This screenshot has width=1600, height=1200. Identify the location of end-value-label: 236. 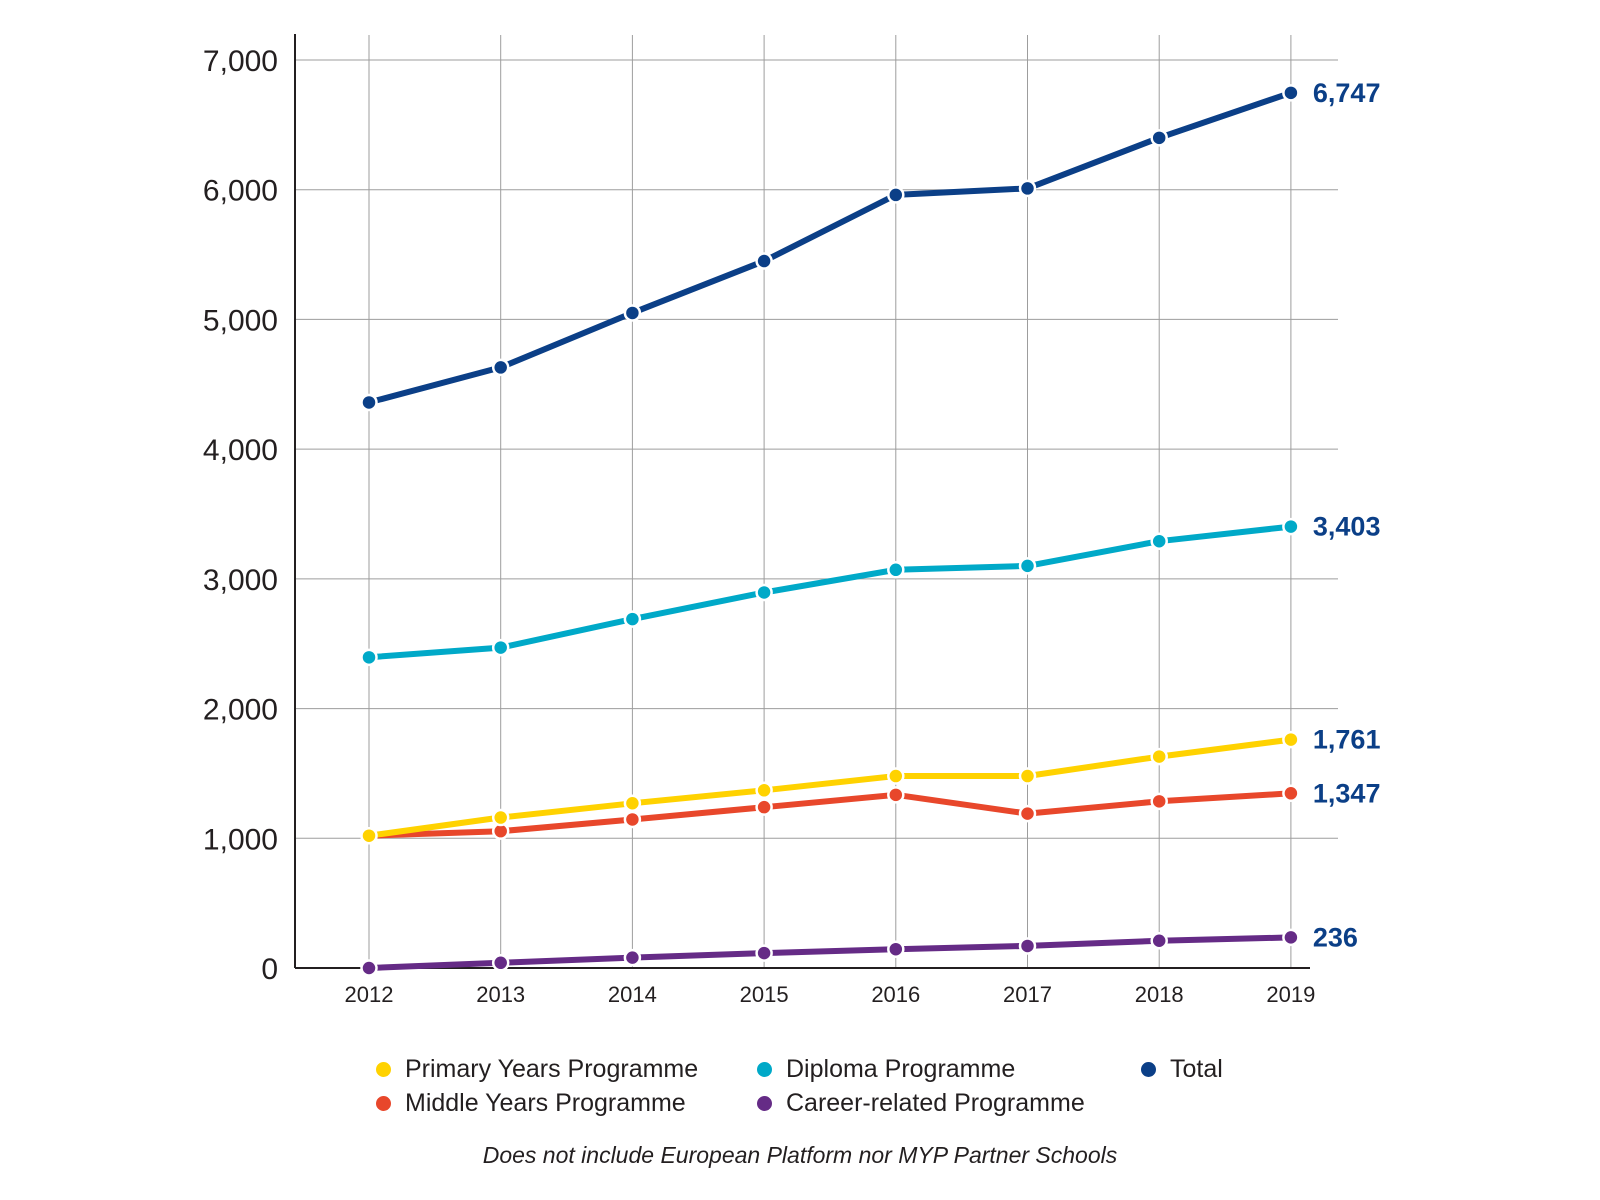
(1335, 937).